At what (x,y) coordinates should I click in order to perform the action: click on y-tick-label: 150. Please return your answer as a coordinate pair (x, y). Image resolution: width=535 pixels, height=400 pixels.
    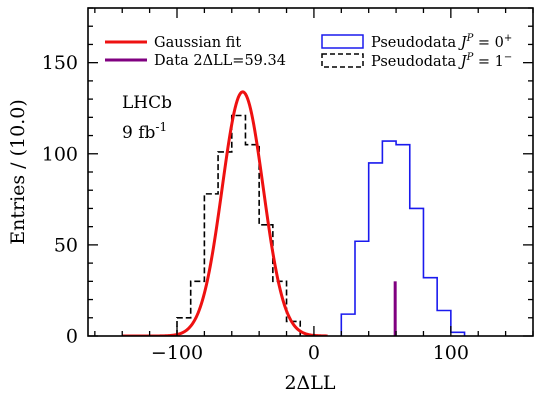
    Looking at the image, I should click on (60, 63).